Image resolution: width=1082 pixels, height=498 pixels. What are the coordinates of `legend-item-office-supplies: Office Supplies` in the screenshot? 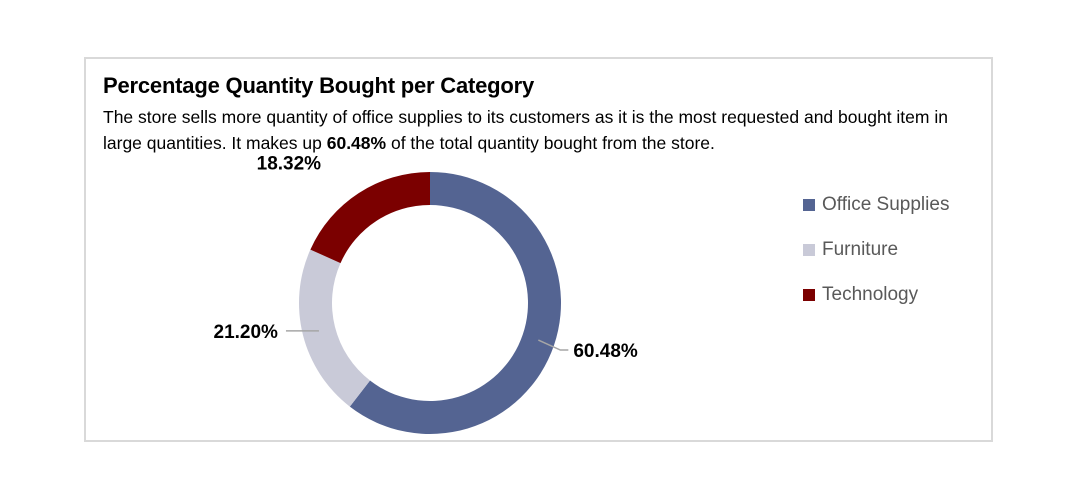 It's located at (876, 205).